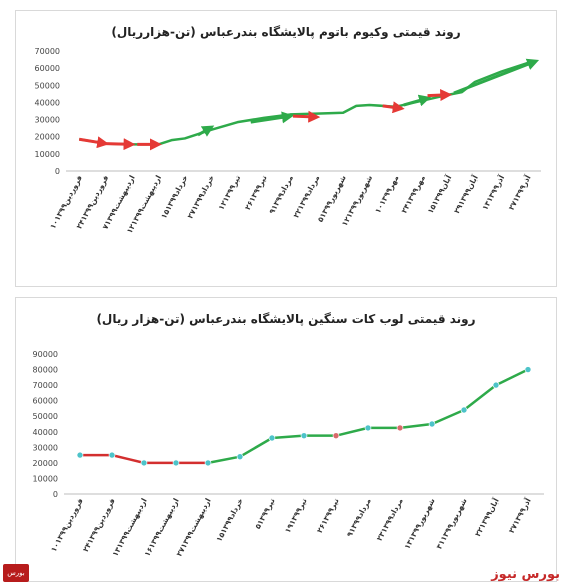 The height and width of the screenshot is (586, 572). What do you see at coordinates (465, 194) in the screenshot?
I see `x-tick-label: ۲۹آبان۱۳۹۹` at bounding box center [465, 194].